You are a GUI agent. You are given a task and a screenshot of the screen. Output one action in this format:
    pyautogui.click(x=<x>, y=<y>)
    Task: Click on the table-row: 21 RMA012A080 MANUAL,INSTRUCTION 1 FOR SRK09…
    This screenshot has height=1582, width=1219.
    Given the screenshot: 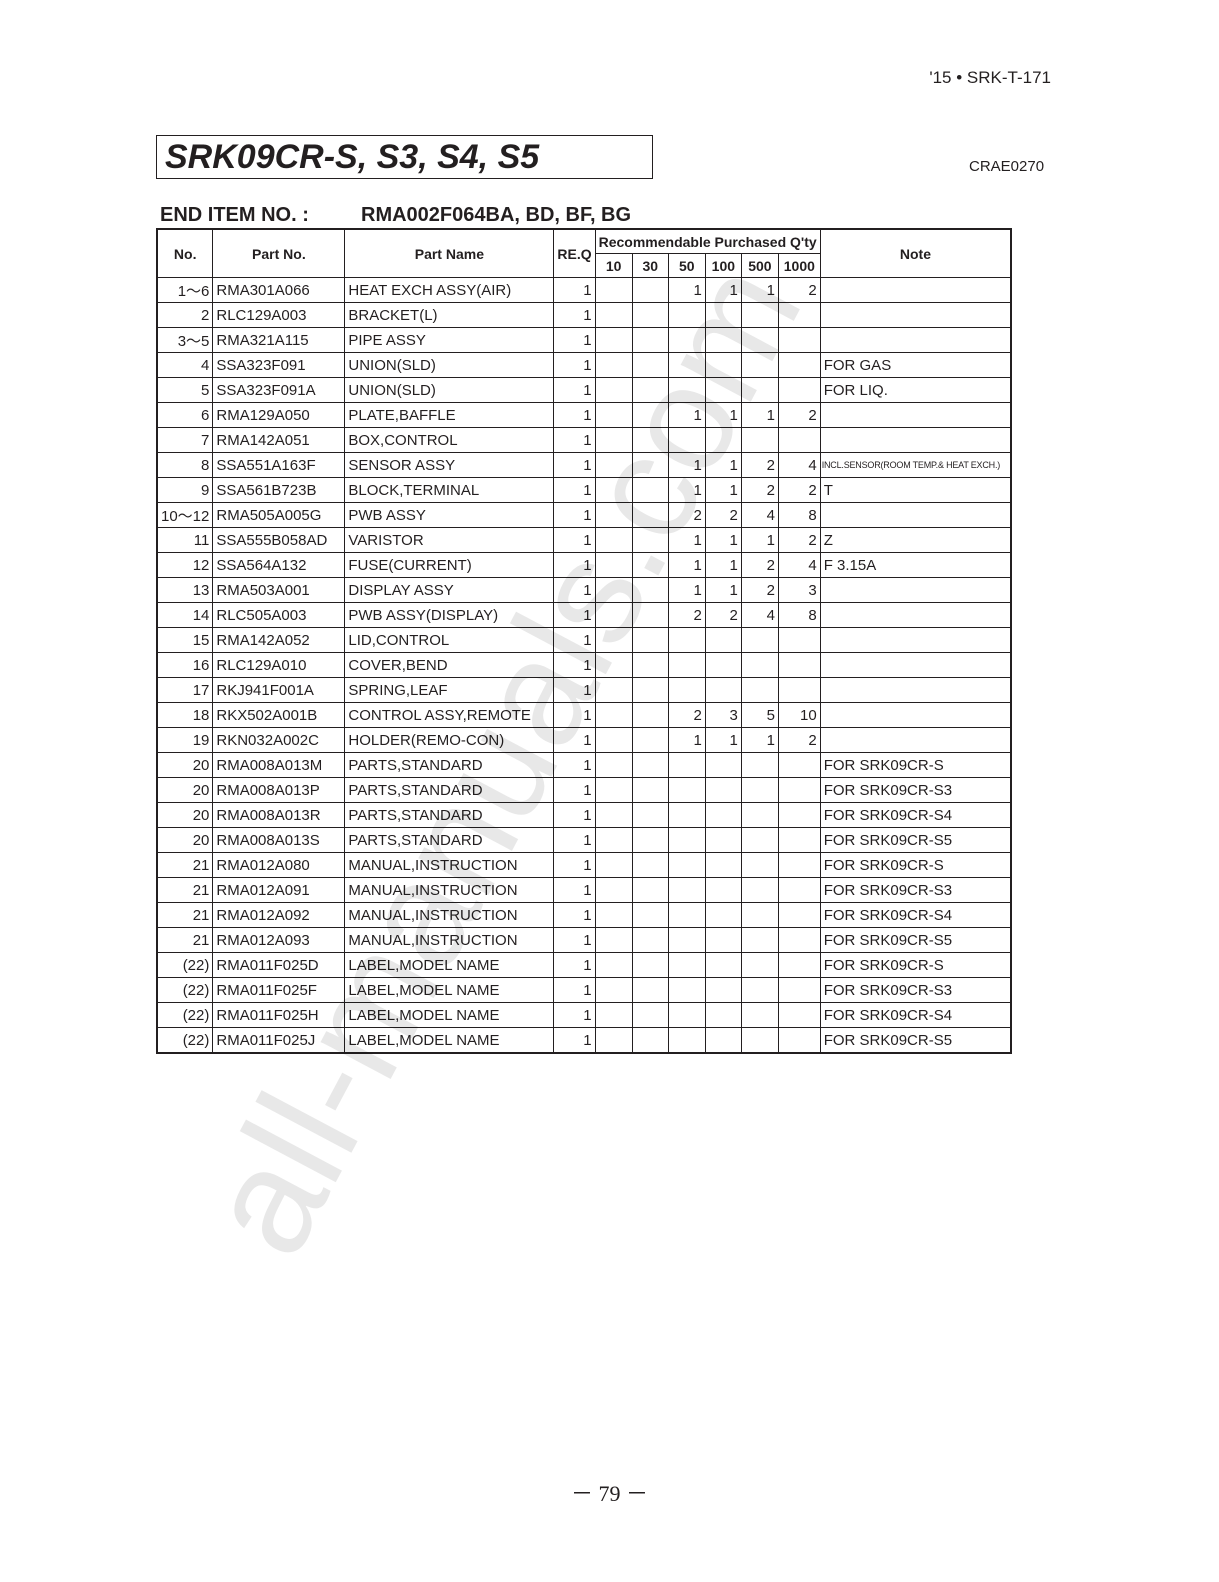 What is the action you would take?
    pyautogui.click(x=584, y=865)
    